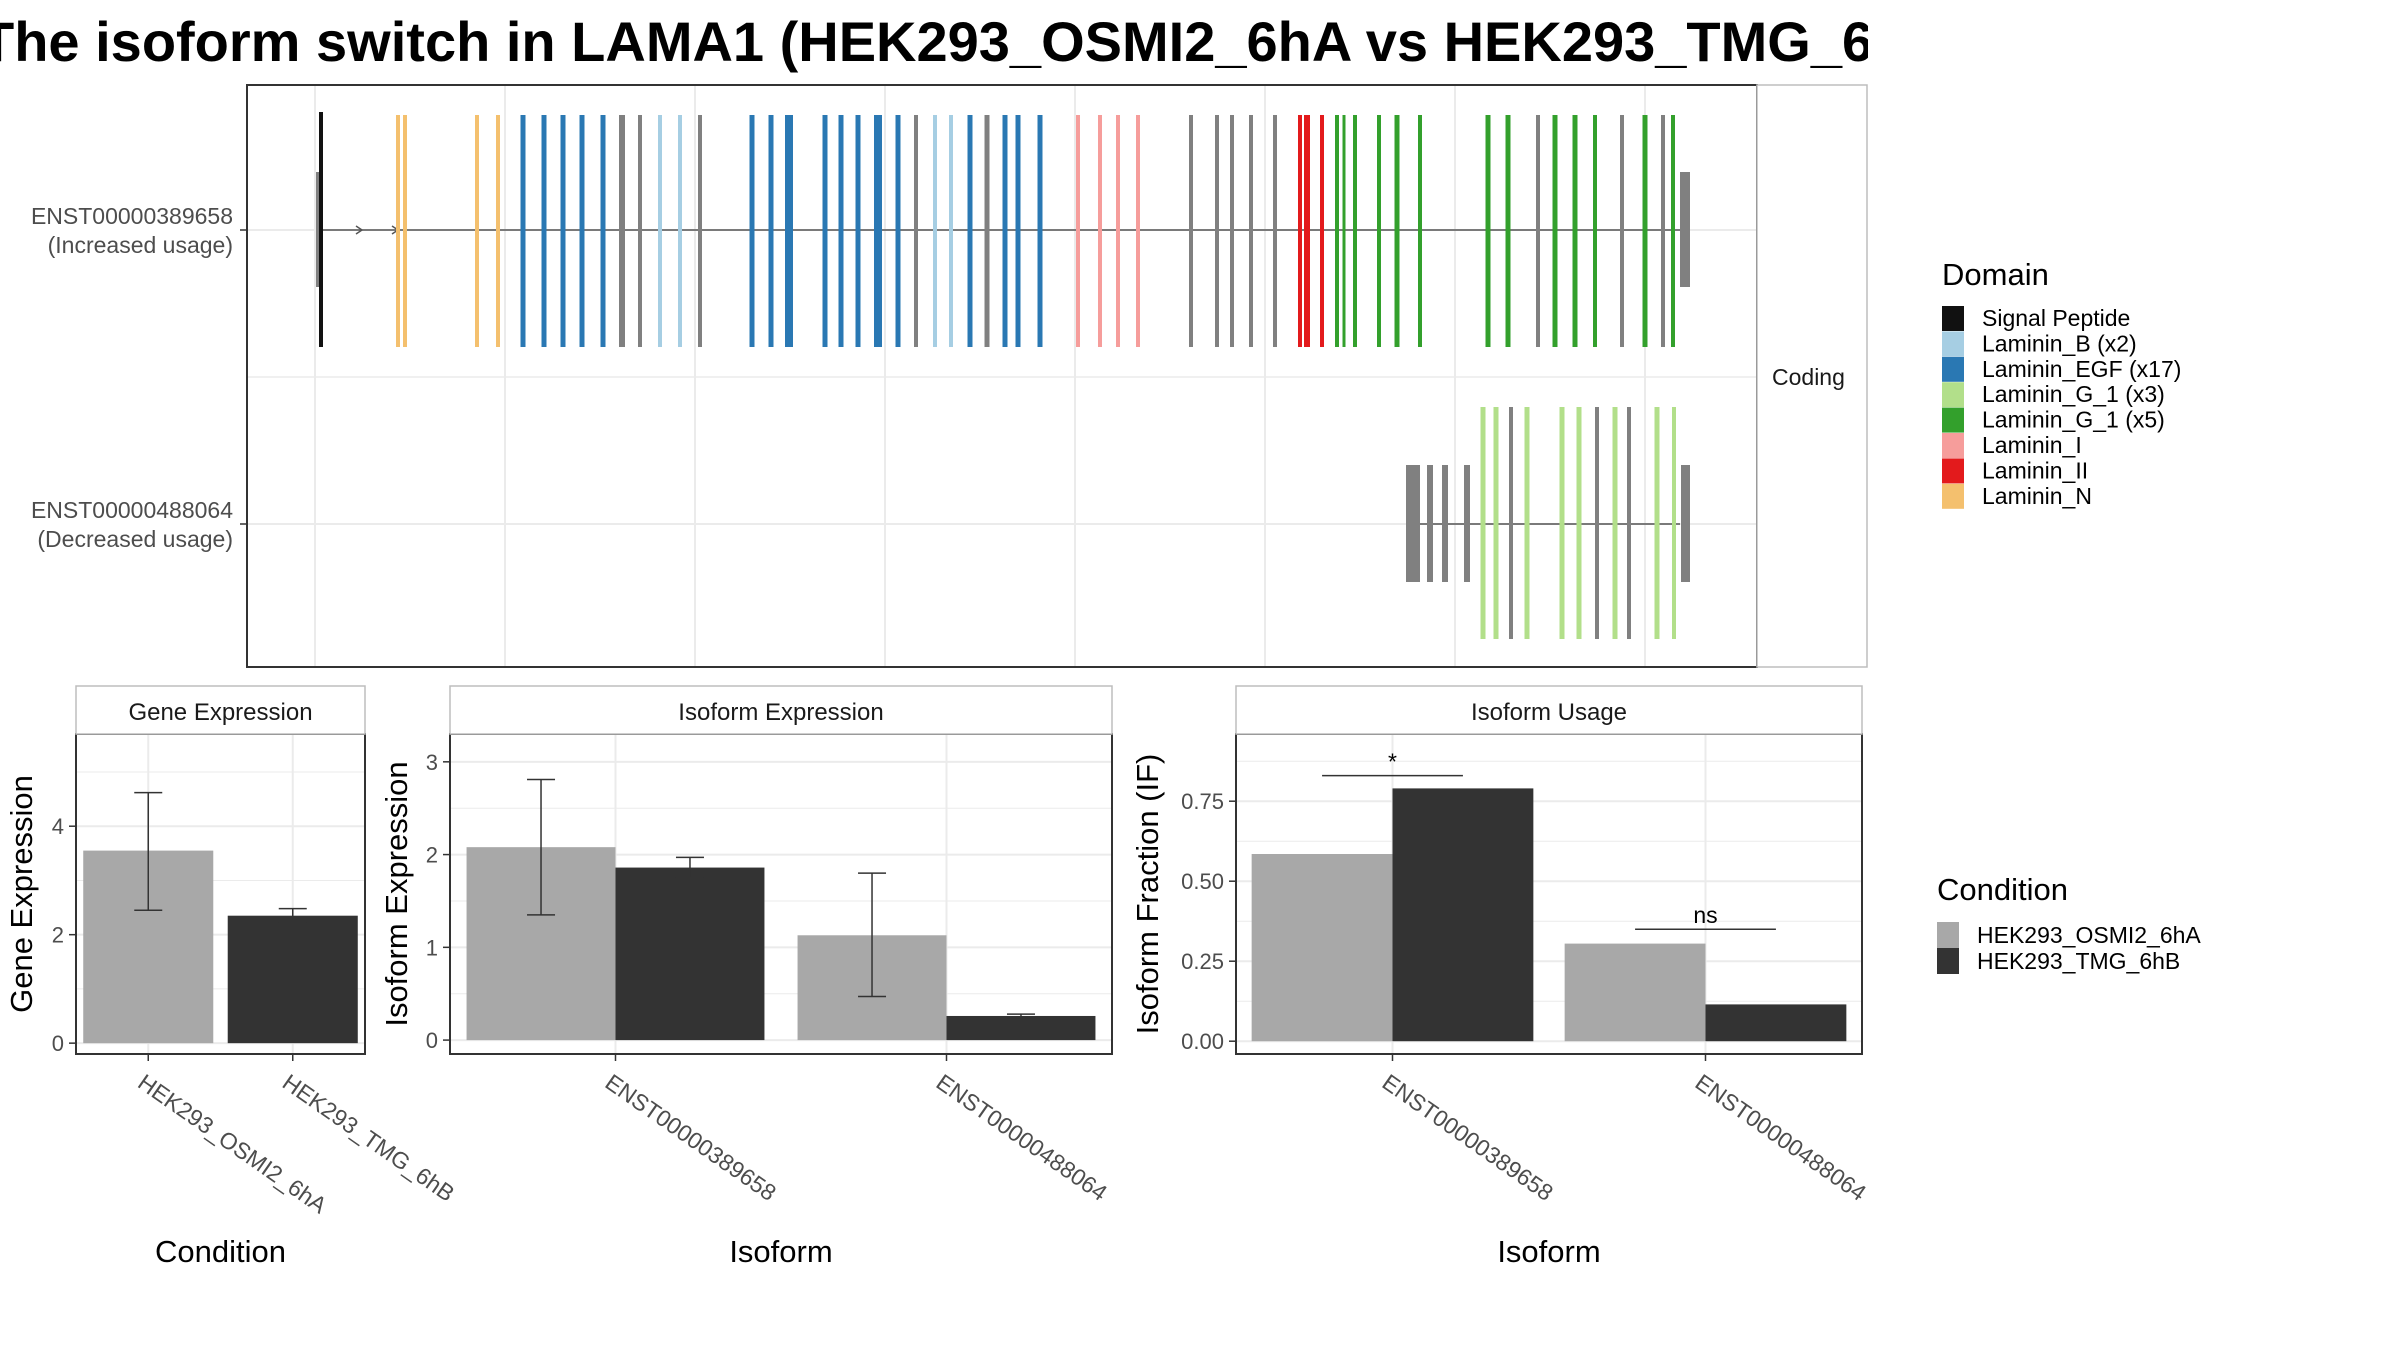 This screenshot has height=1350, width=2400. I want to click on transcript-label-usage: (Increased usage), so click(140, 245).